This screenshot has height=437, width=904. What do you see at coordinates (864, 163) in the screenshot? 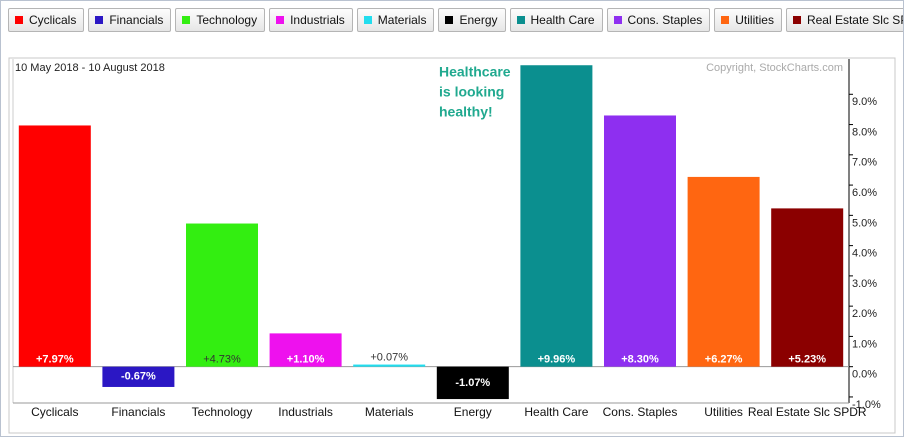
I see `y-tick-label: 7.0%` at bounding box center [864, 163].